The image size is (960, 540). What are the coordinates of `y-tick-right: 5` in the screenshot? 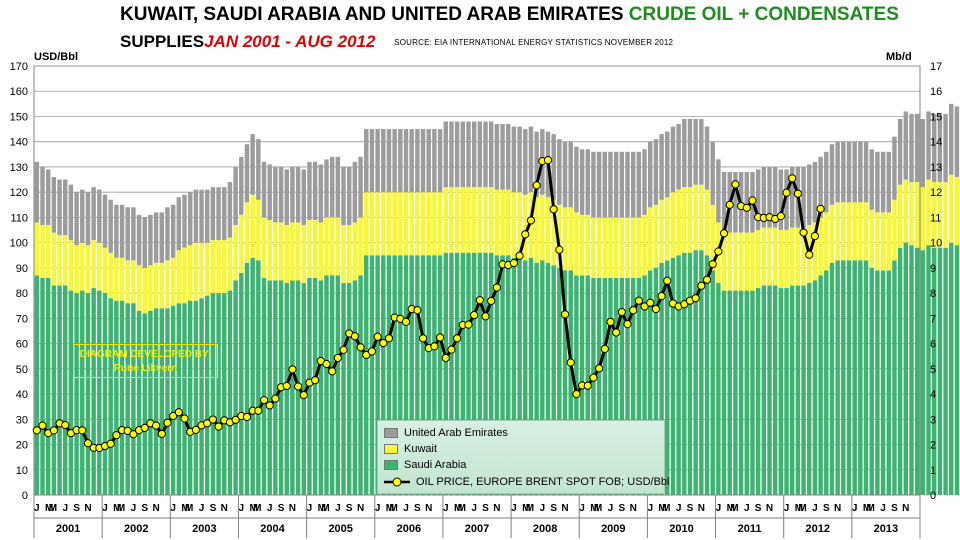 It's located at (933, 370).